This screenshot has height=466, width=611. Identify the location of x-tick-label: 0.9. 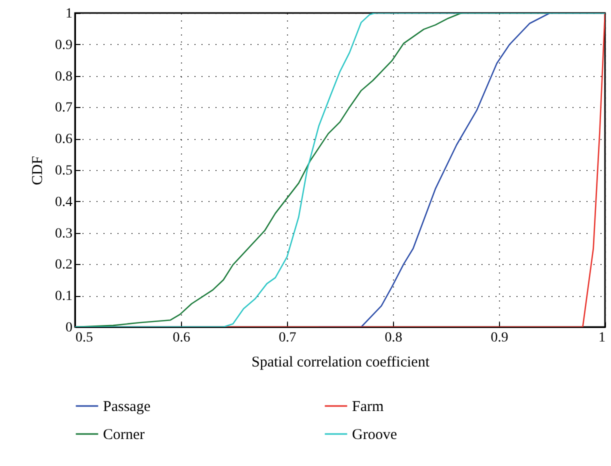
(499, 338).